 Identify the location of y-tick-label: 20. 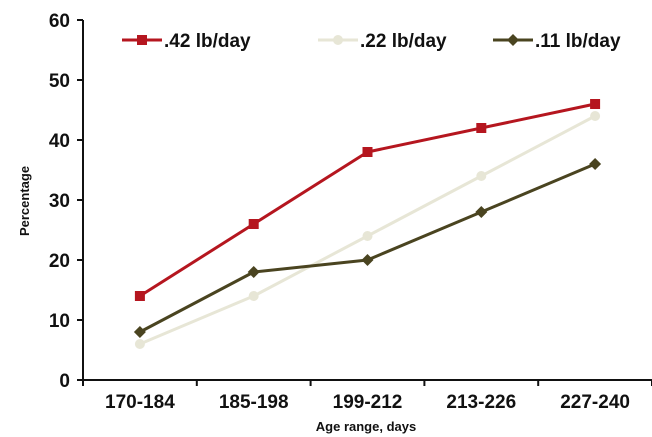
(59, 261).